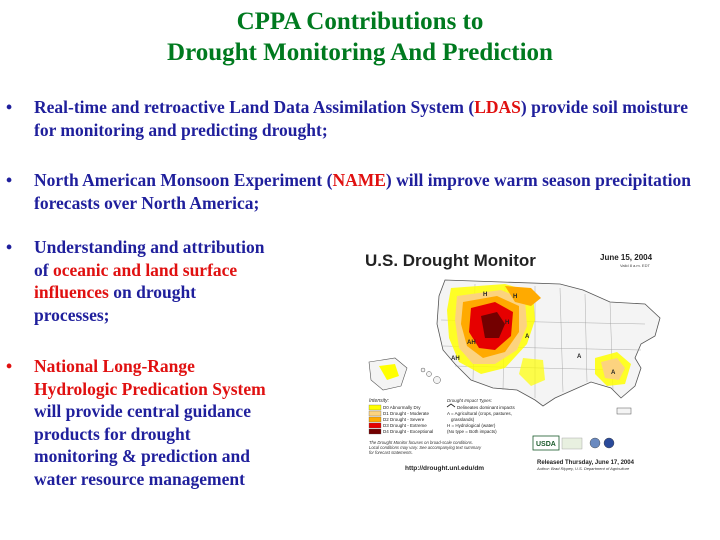 The image size is (720, 540). I want to click on drought-d1-southeast, so click(613, 369).